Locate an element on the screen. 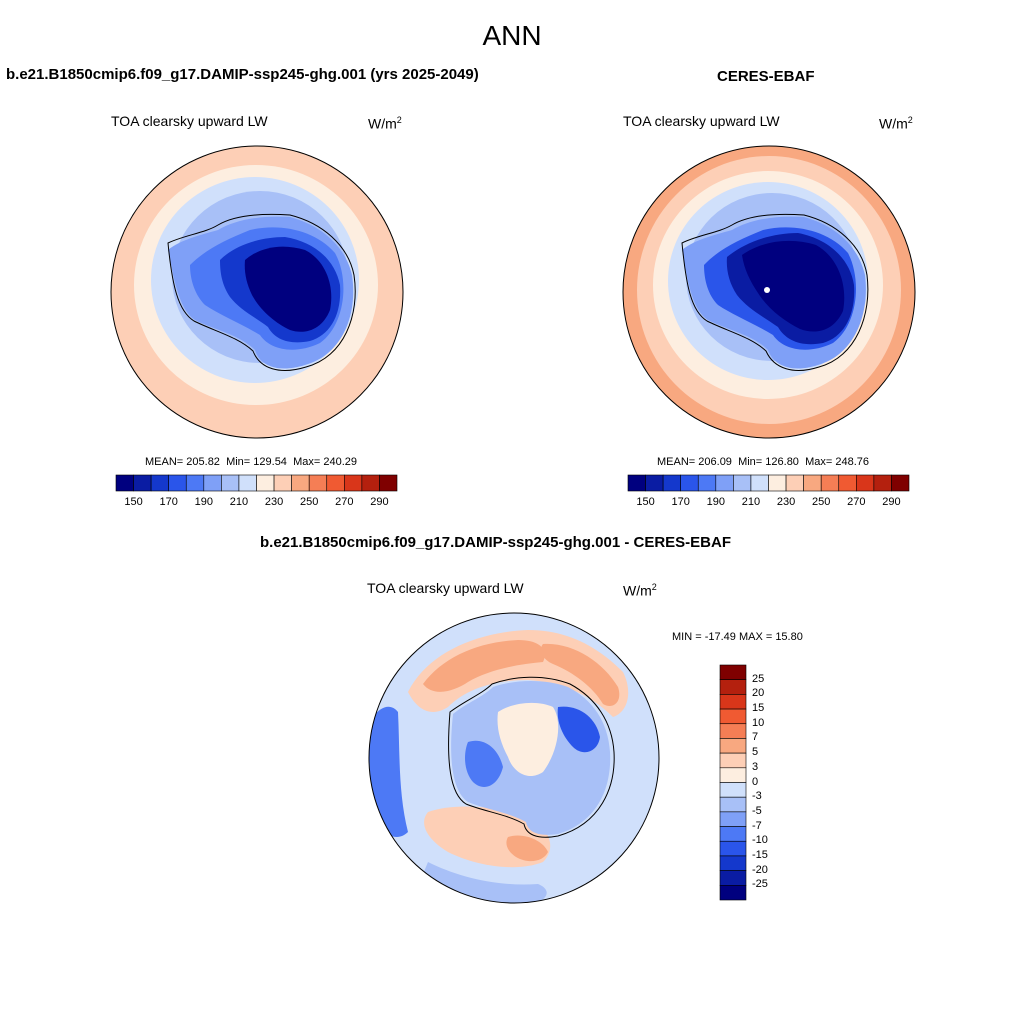 Image resolution: width=1024 pixels, height=1024 pixels. panel3-east-cool is located at coordinates (578, 729).